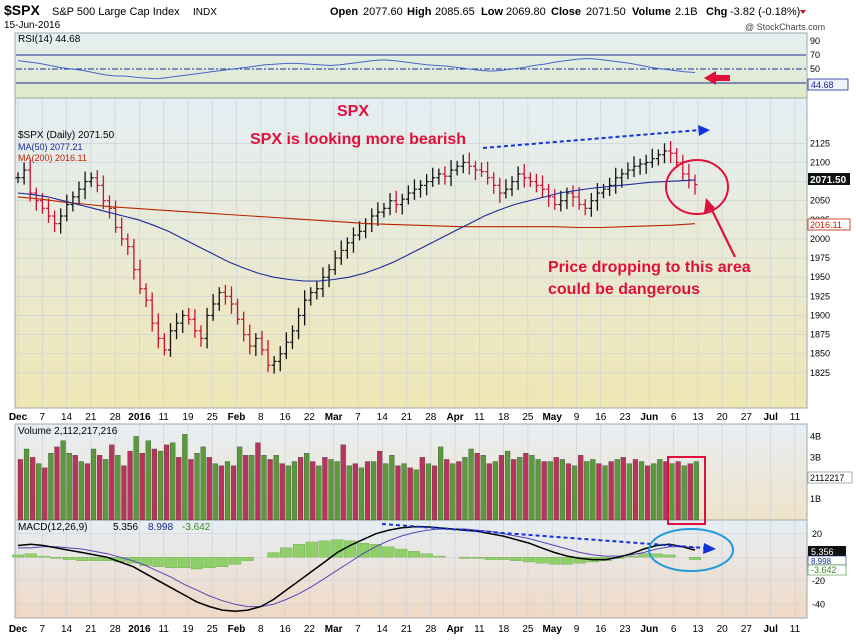  What do you see at coordinates (125, 527) in the screenshot?
I see `macd-legend-macd: 5.356` at bounding box center [125, 527].